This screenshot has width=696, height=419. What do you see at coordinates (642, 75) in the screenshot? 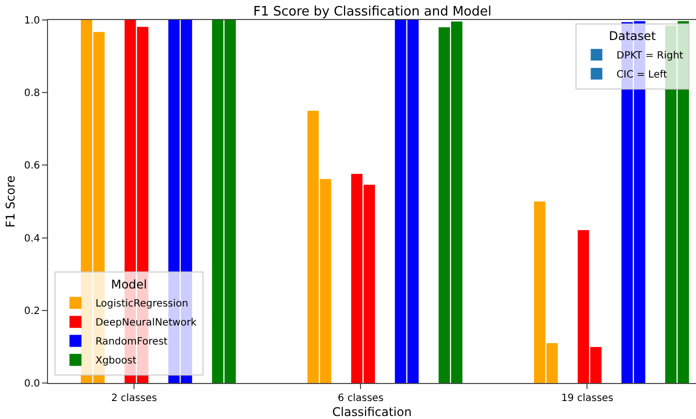
I see `annotation: CIC = Left` at bounding box center [642, 75].